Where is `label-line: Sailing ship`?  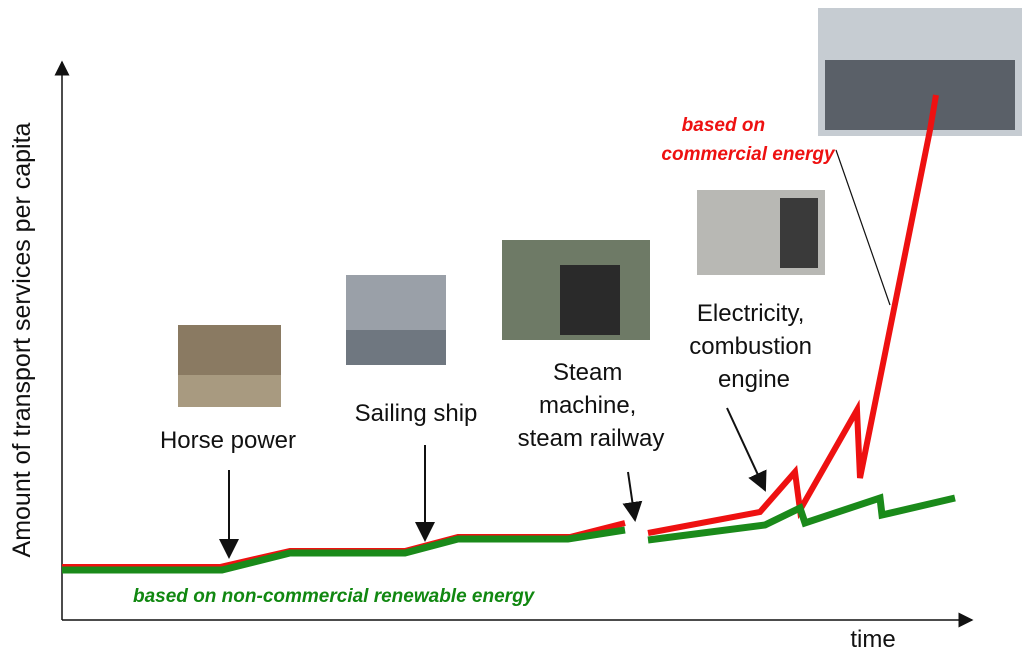 label-line: Sailing ship is located at coordinates (416, 413).